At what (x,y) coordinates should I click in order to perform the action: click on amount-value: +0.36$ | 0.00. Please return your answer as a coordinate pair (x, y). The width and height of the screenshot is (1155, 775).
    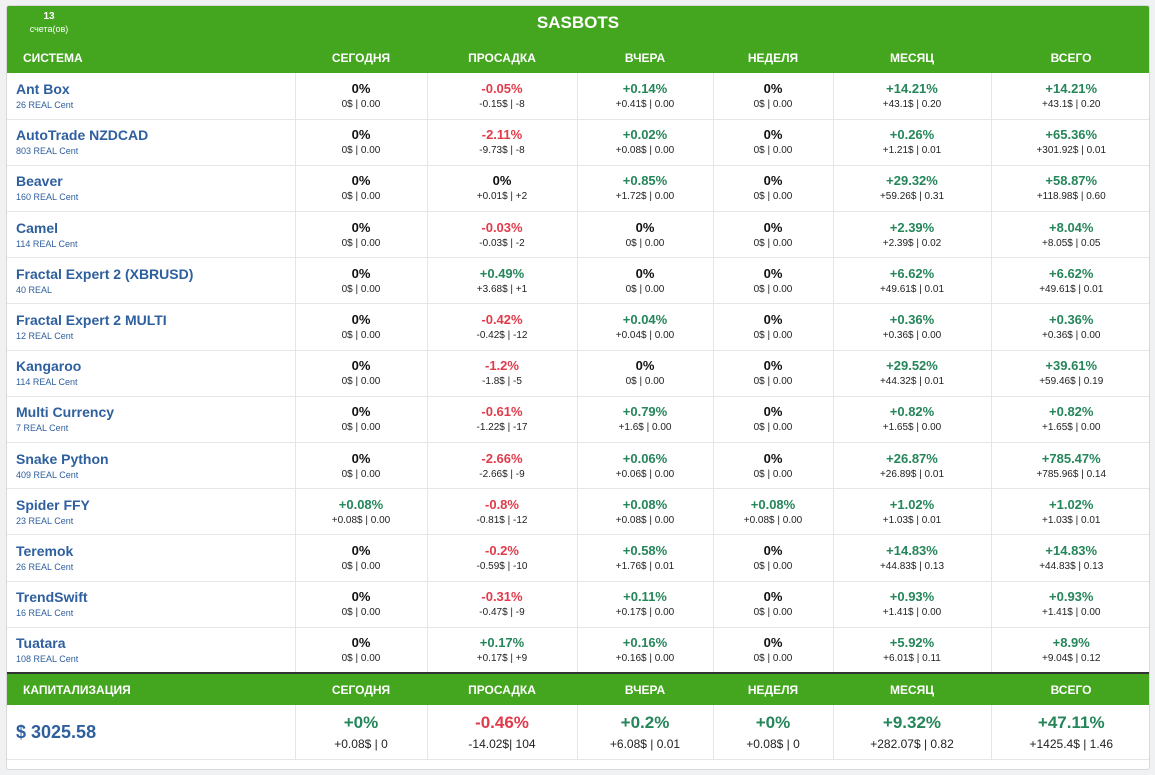
    Looking at the image, I should click on (912, 336).